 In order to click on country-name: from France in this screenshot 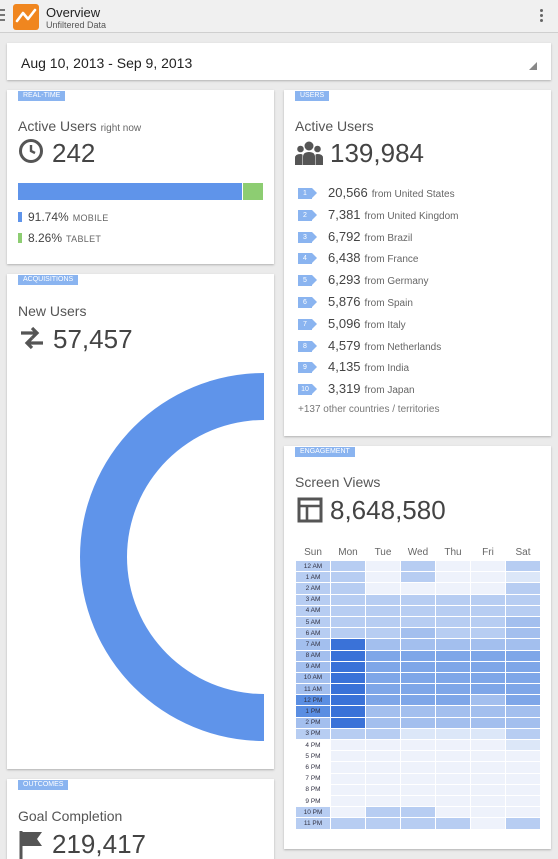, I will do `click(391, 260)`.